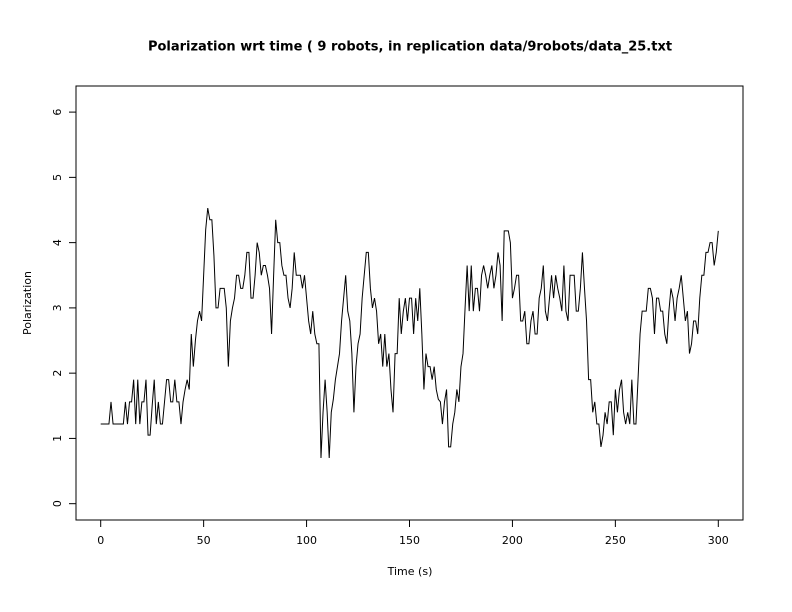 The width and height of the screenshot is (792, 612). I want to click on y-tick-label: 4, so click(57, 242).